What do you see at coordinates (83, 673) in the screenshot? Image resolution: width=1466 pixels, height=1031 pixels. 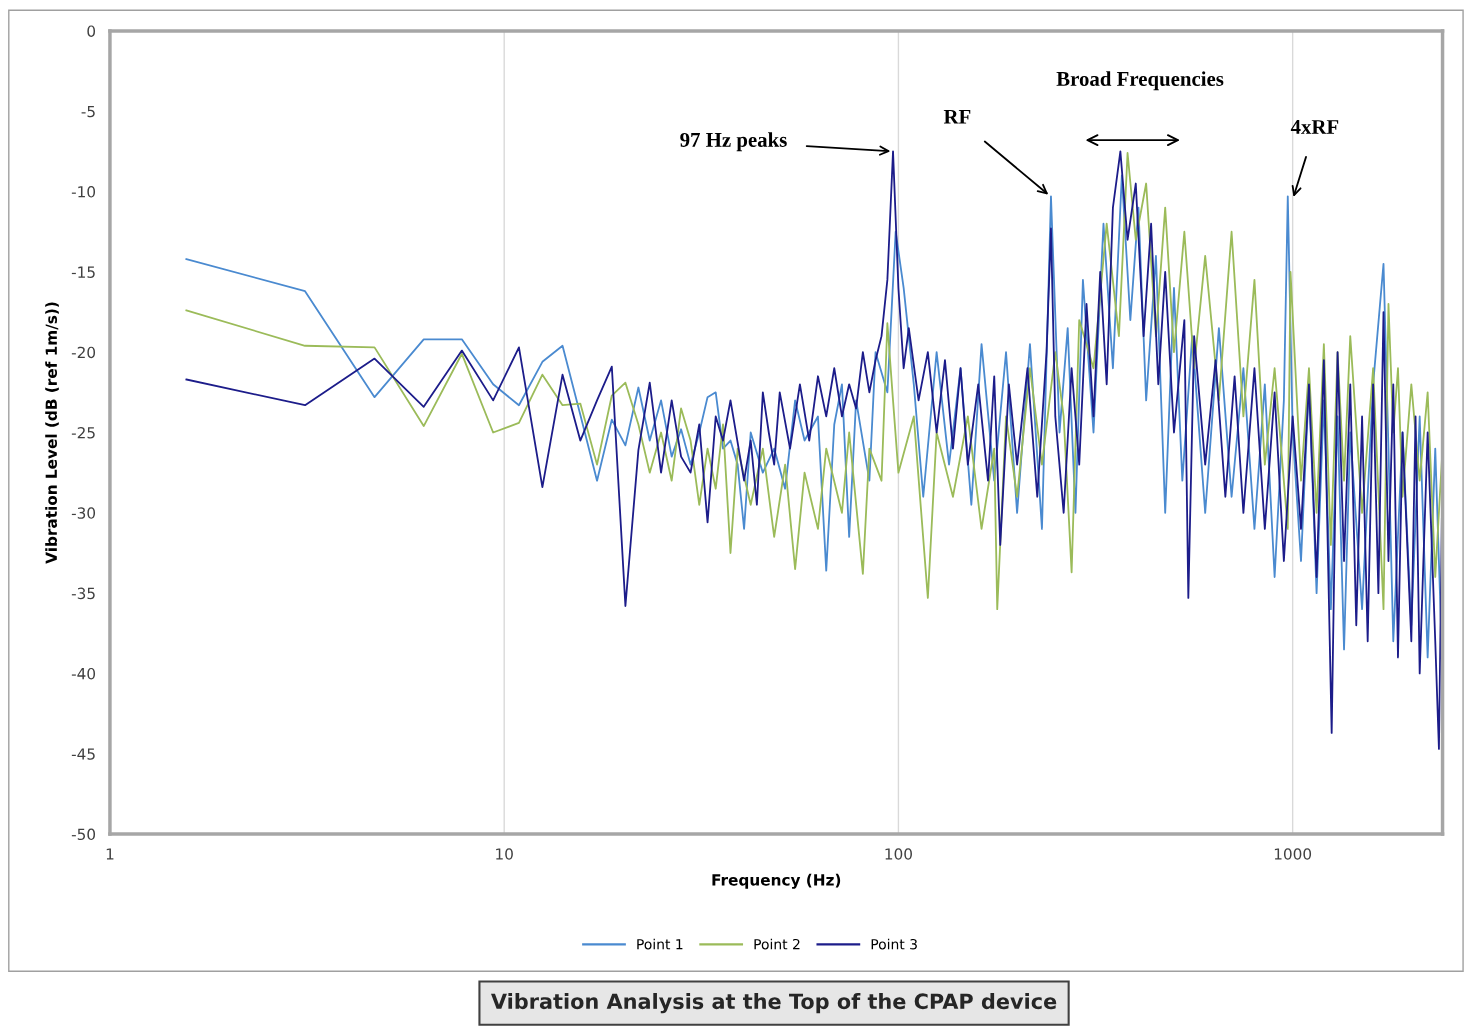 I see `y-tick-label: -40` at bounding box center [83, 673].